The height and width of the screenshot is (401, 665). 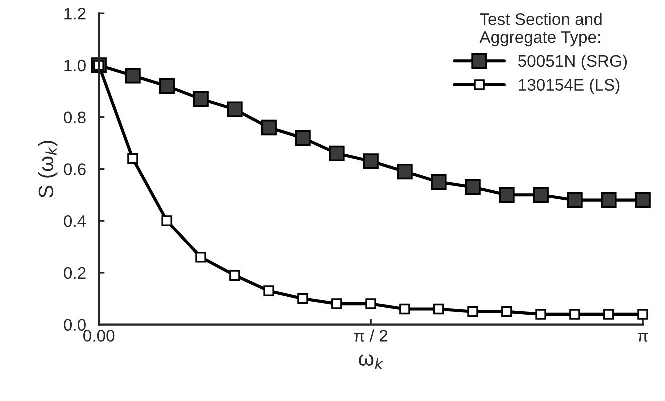 I want to click on x-tick-label: π / 2, so click(x=371, y=336).